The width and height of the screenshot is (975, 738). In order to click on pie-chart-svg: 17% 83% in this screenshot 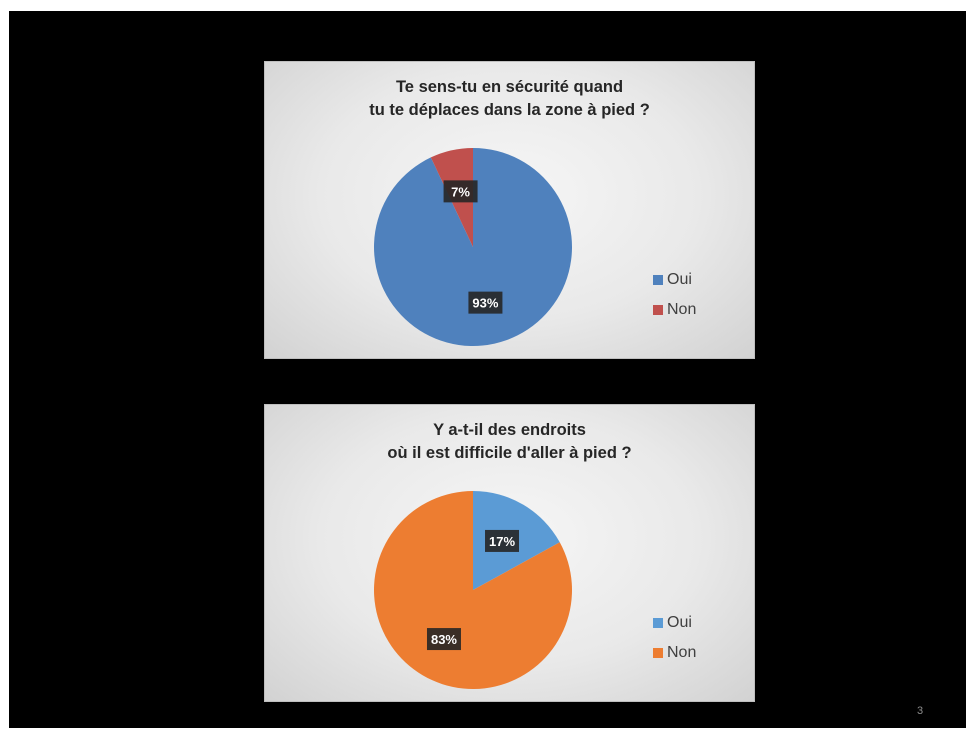, I will do `click(473, 590)`.